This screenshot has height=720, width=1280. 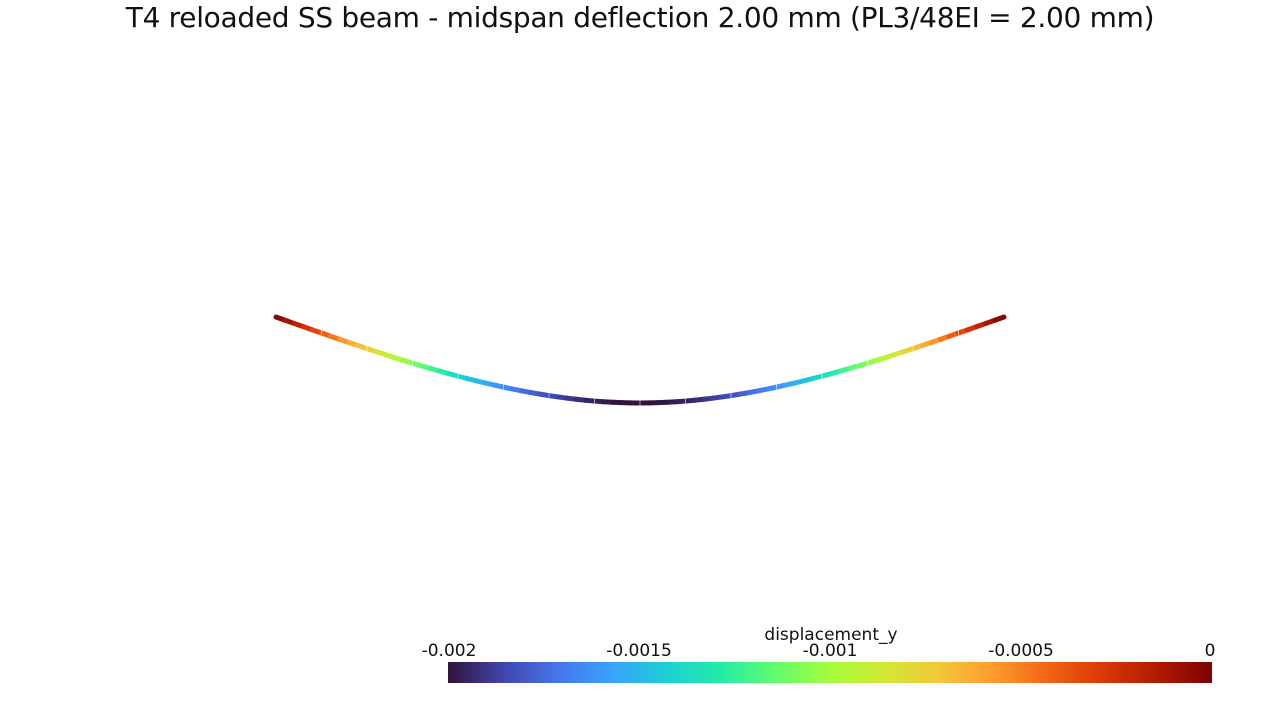 What do you see at coordinates (1210, 651) in the screenshot?
I see `colorbar-tick-label: 0` at bounding box center [1210, 651].